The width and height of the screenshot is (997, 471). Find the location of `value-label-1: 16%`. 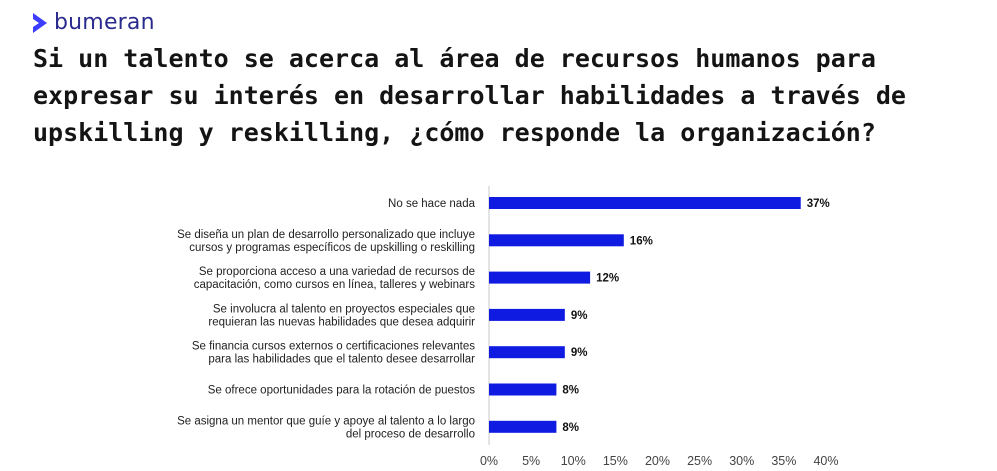

value-label-1: 16% is located at coordinates (641, 241).